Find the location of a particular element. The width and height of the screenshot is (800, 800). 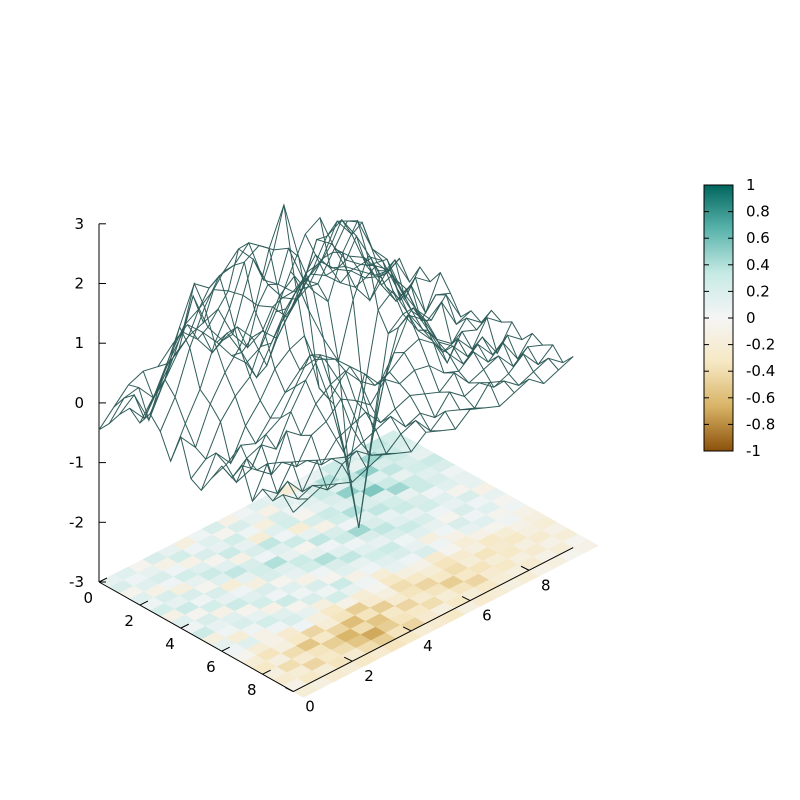

colorbar-tick-label: 0.2 is located at coordinates (758, 291).